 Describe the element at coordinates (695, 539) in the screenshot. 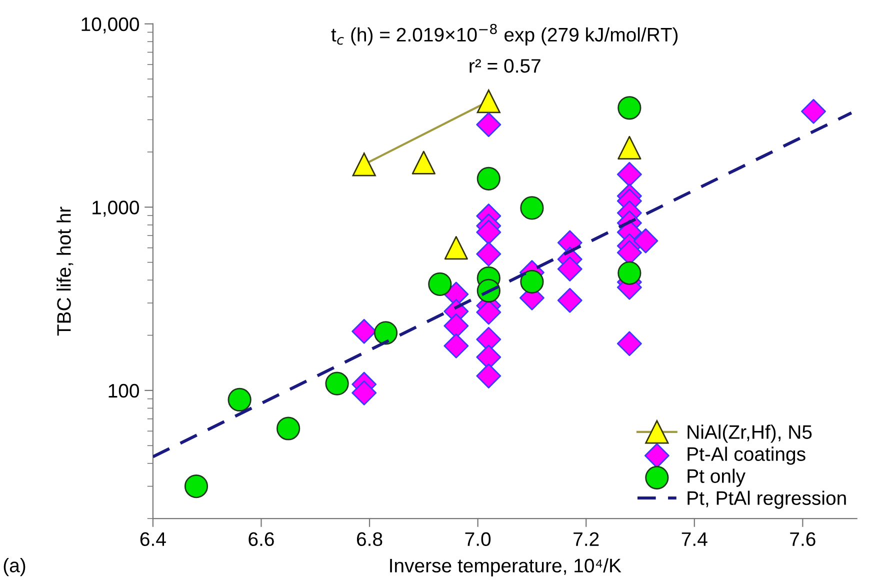

I see `x-tick-label: 7.4` at that location.